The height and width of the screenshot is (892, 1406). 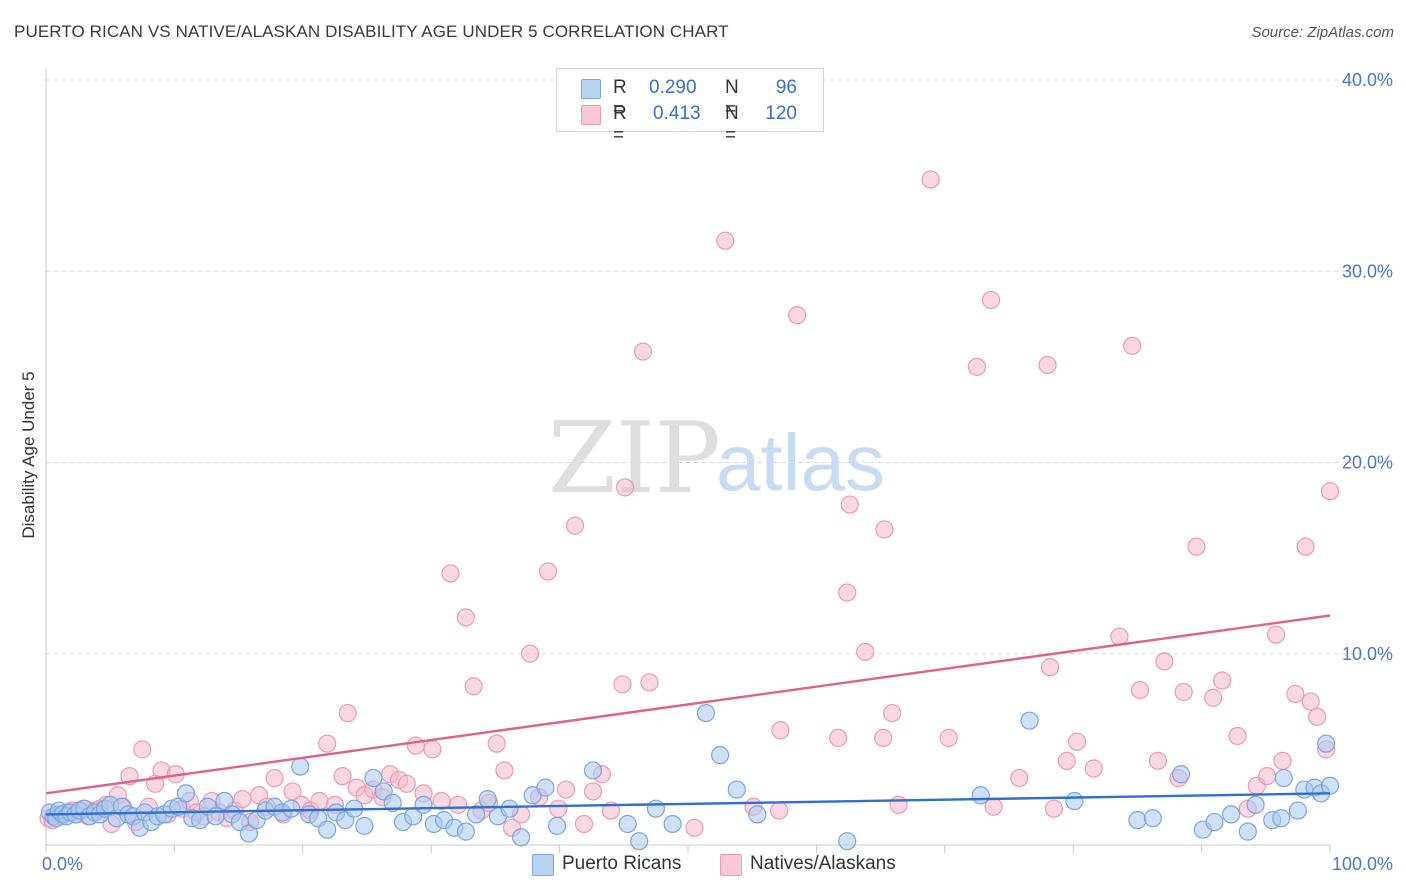 I want to click on legend-r-value: 0.413, so click(x=677, y=113).